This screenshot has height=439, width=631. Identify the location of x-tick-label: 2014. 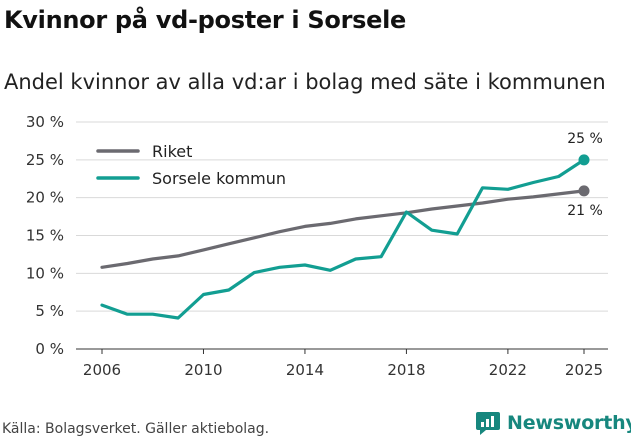
(305, 370).